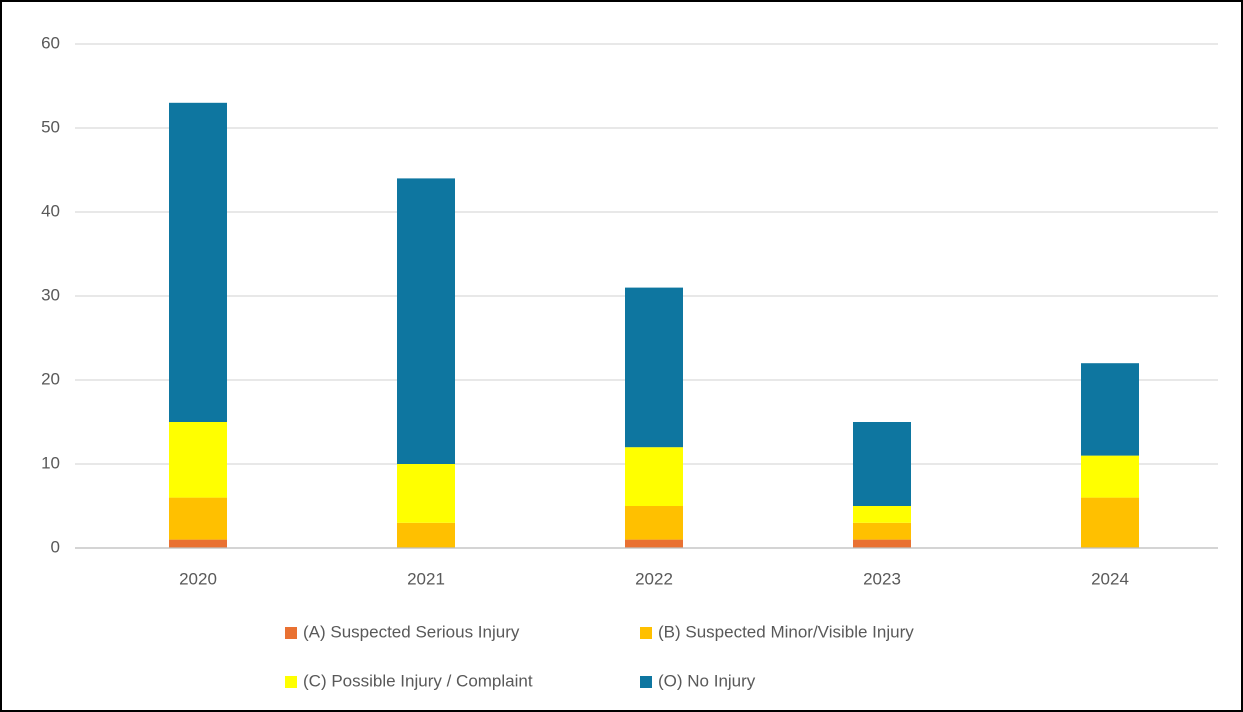 The height and width of the screenshot is (712, 1243). I want to click on y-tick-label: 40, so click(50, 210).